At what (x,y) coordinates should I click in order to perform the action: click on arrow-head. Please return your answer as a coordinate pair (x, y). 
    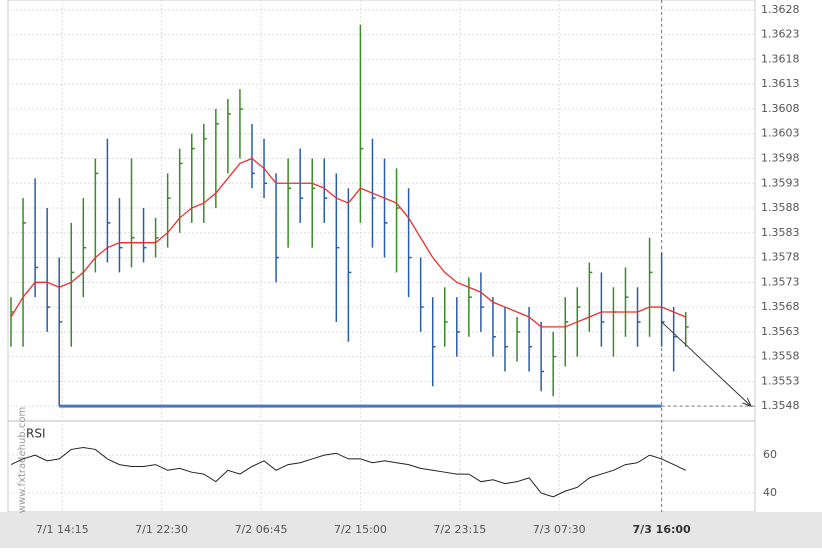
    Looking at the image, I should click on (747, 402).